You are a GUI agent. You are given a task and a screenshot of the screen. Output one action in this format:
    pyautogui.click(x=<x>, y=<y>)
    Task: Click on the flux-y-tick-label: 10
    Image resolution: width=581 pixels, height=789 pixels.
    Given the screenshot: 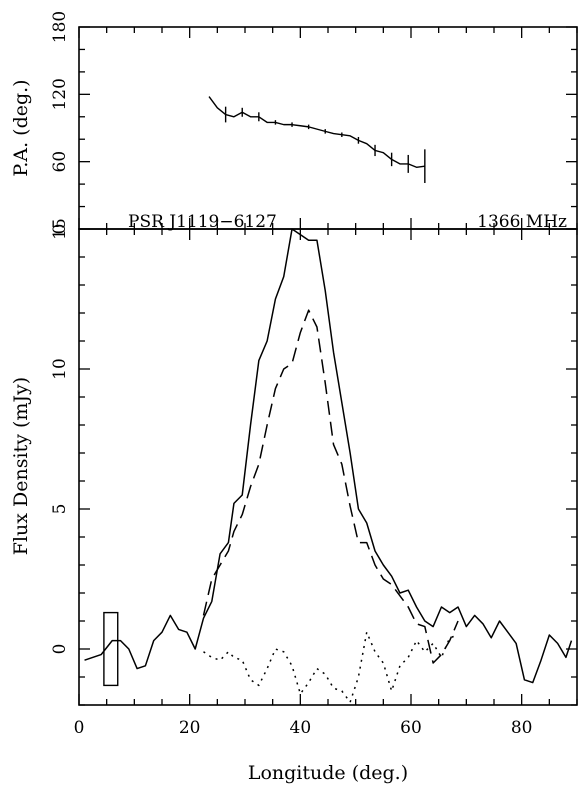 What is the action you would take?
    pyautogui.click(x=60, y=369)
    